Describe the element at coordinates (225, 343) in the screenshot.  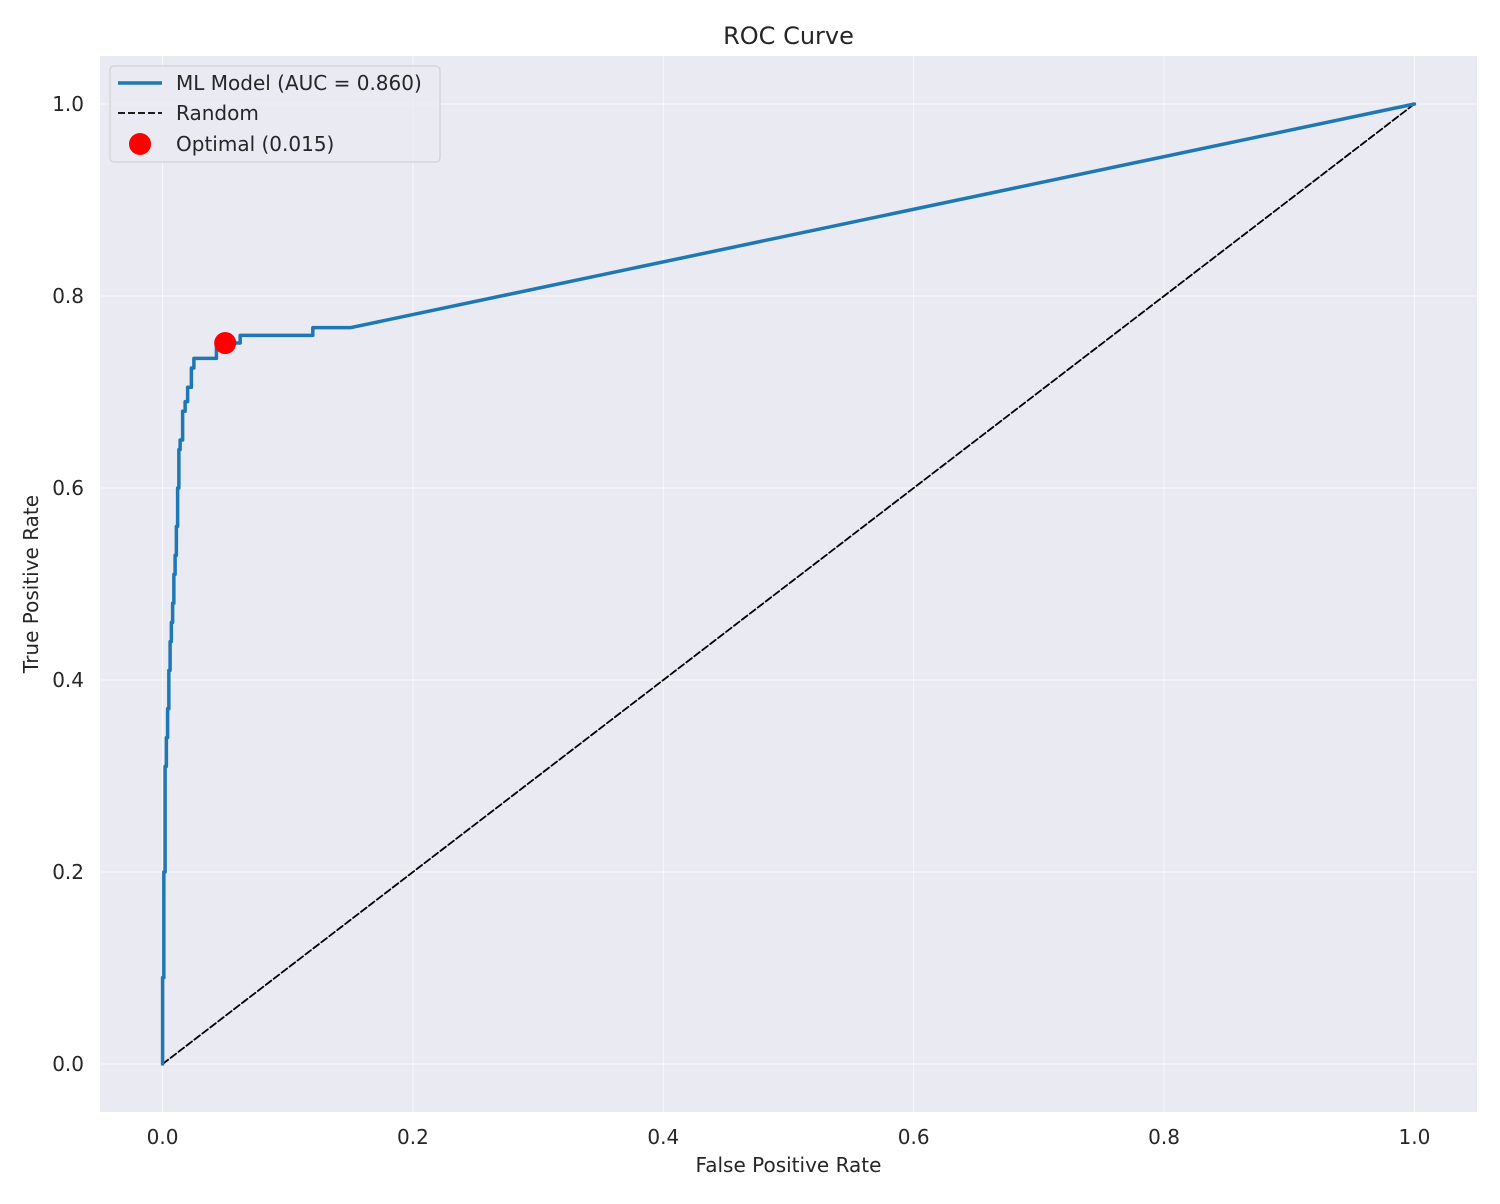
I see `optimal-threshold-point` at that location.